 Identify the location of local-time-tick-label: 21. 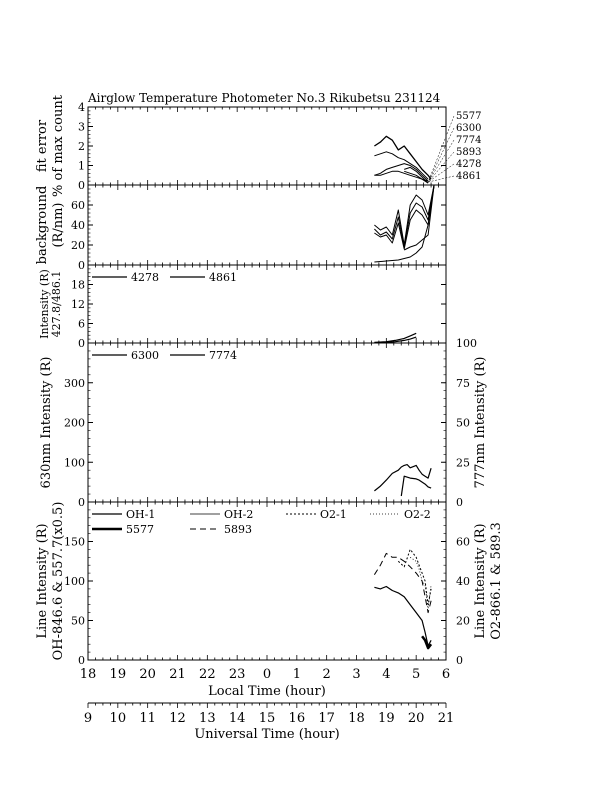
(177, 674).